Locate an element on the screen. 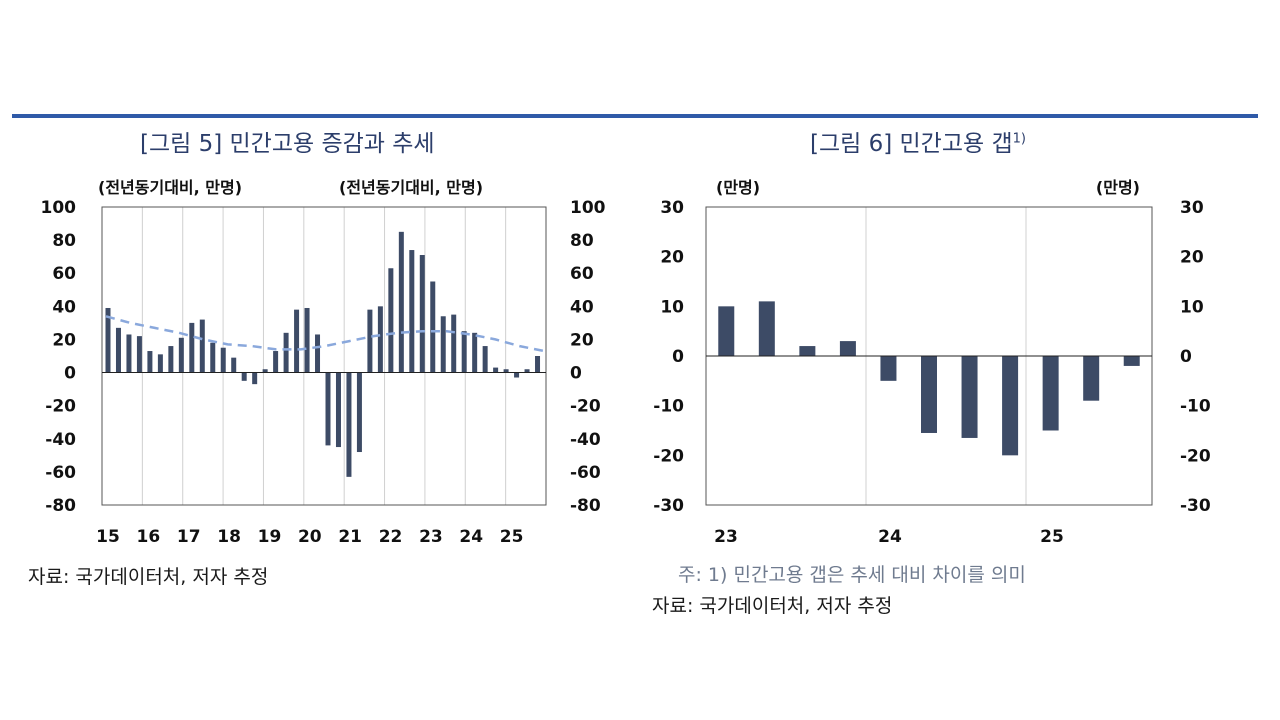 This screenshot has width=1280, height=720. figure5-x-tick-label: 23 is located at coordinates (431, 537).